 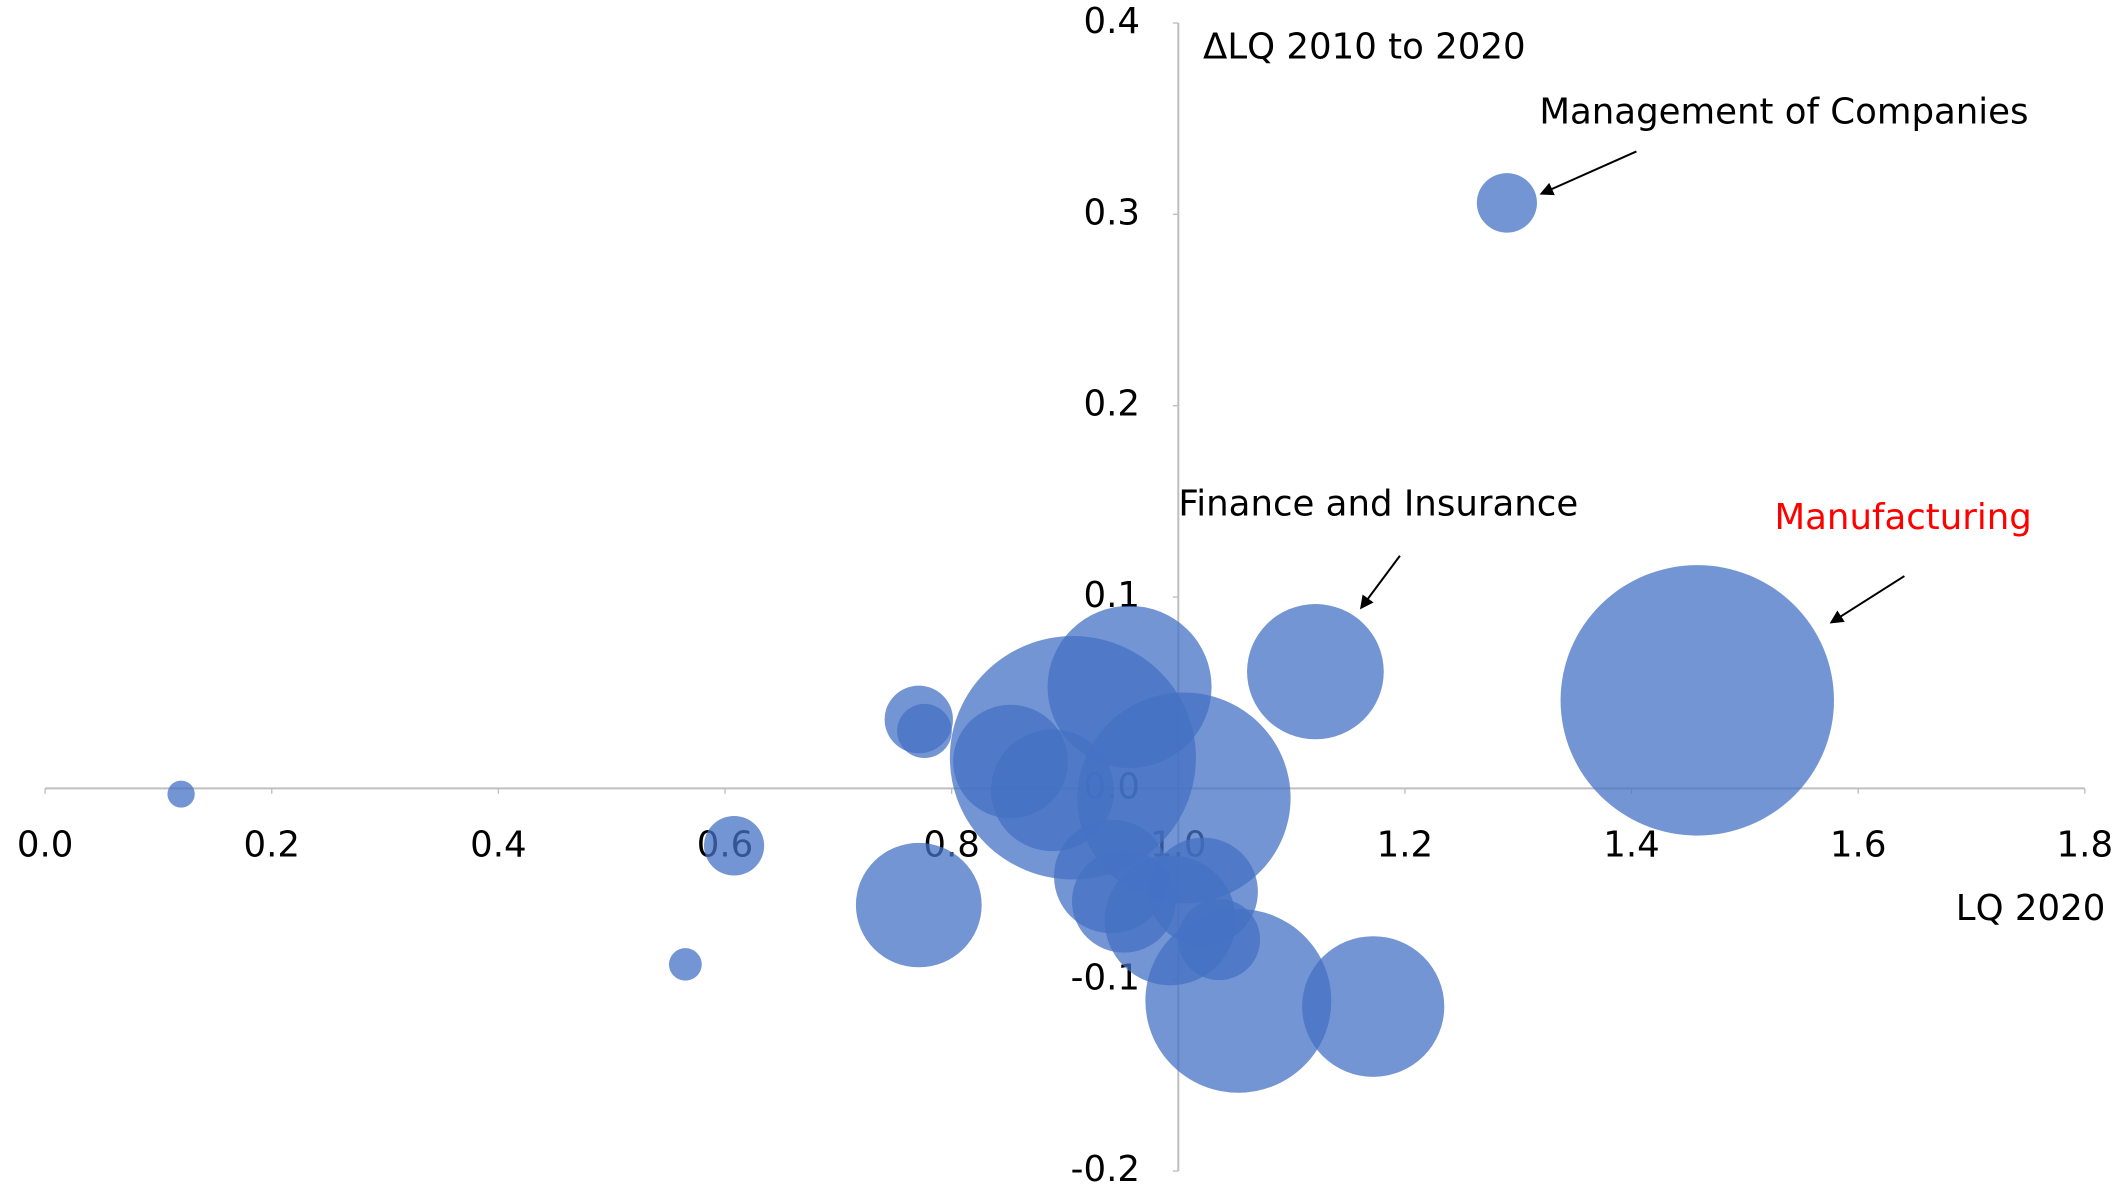 What do you see at coordinates (1902, 517) in the screenshot?
I see `annotation: Manufacturing` at bounding box center [1902, 517].